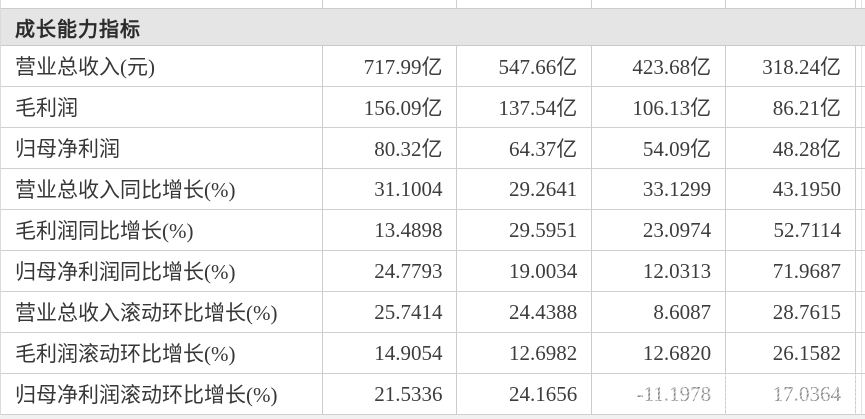  Describe the element at coordinates (791, 189) in the screenshot. I see `value-cell: 43.1950` at that location.